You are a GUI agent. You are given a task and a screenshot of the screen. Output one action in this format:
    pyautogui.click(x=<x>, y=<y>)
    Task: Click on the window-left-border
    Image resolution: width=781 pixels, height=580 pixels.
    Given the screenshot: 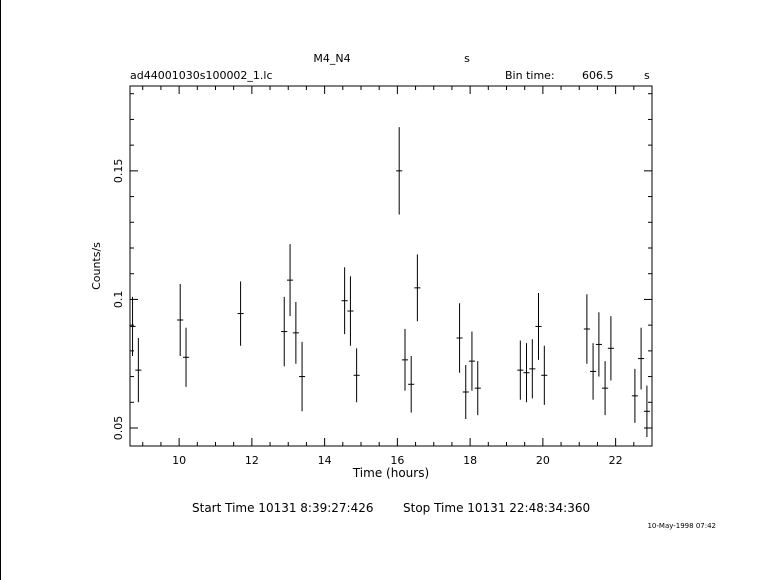 What is the action you would take?
    pyautogui.click(x=0, y=290)
    